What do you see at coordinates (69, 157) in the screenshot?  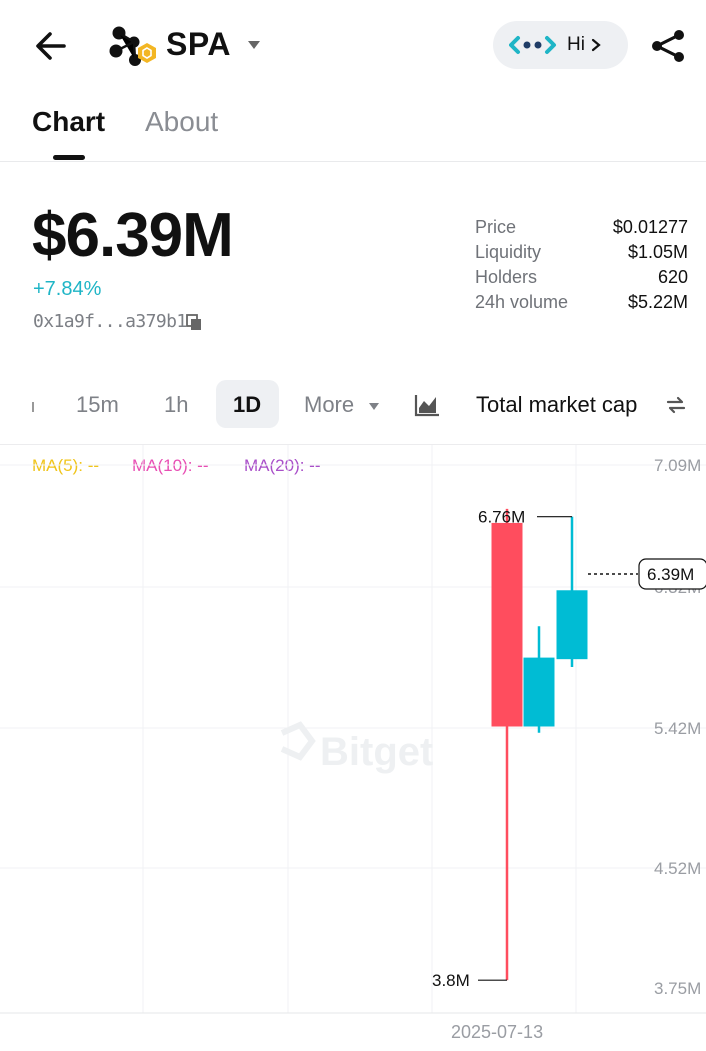 I see `active-tab-indicator` at bounding box center [69, 157].